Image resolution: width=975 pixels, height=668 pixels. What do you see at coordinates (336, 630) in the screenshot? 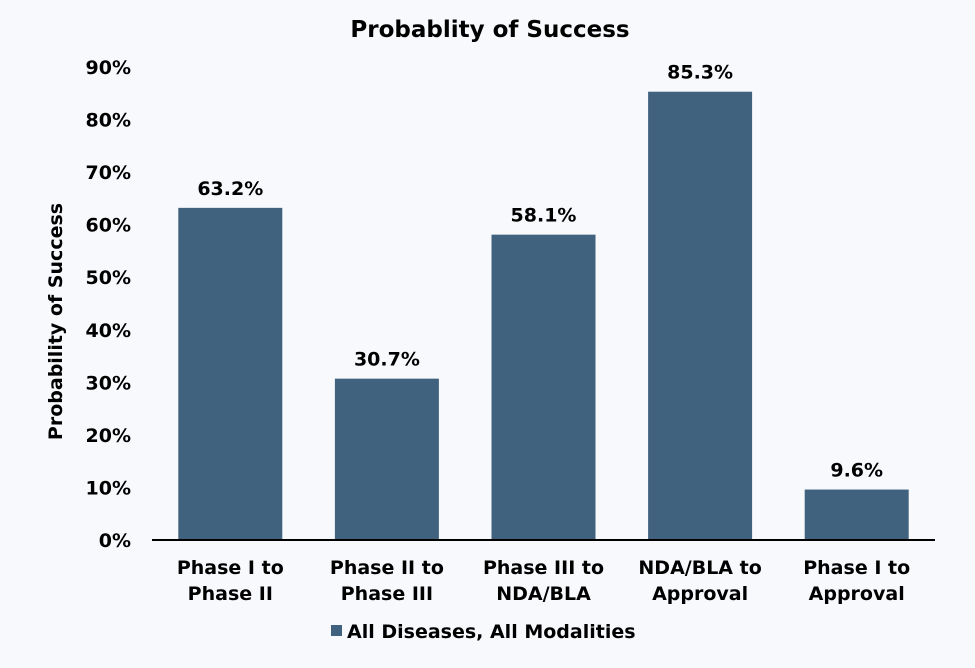
I see `legend-swatch` at bounding box center [336, 630].